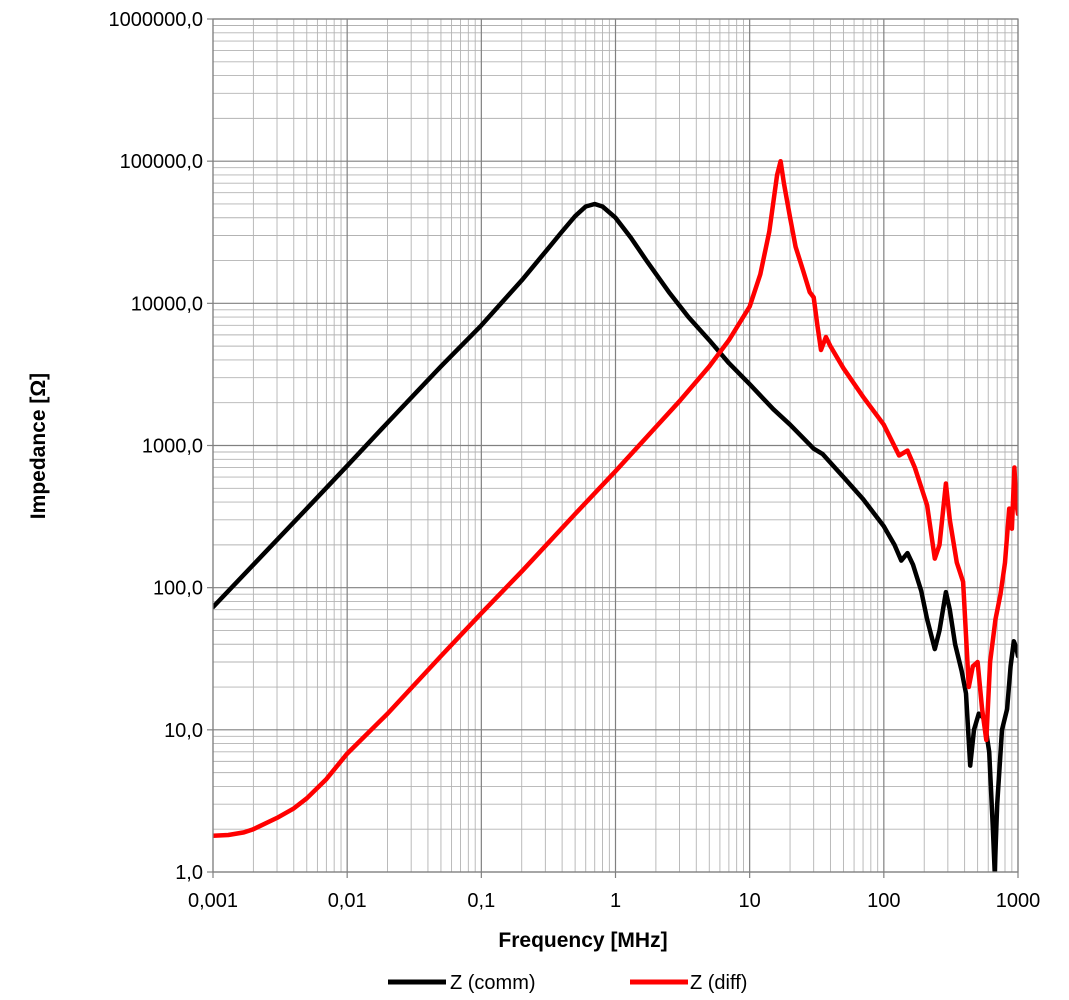 The height and width of the screenshot is (1000, 1069). What do you see at coordinates (1018, 901) in the screenshot?
I see `x-tick-label: 1000` at bounding box center [1018, 901].